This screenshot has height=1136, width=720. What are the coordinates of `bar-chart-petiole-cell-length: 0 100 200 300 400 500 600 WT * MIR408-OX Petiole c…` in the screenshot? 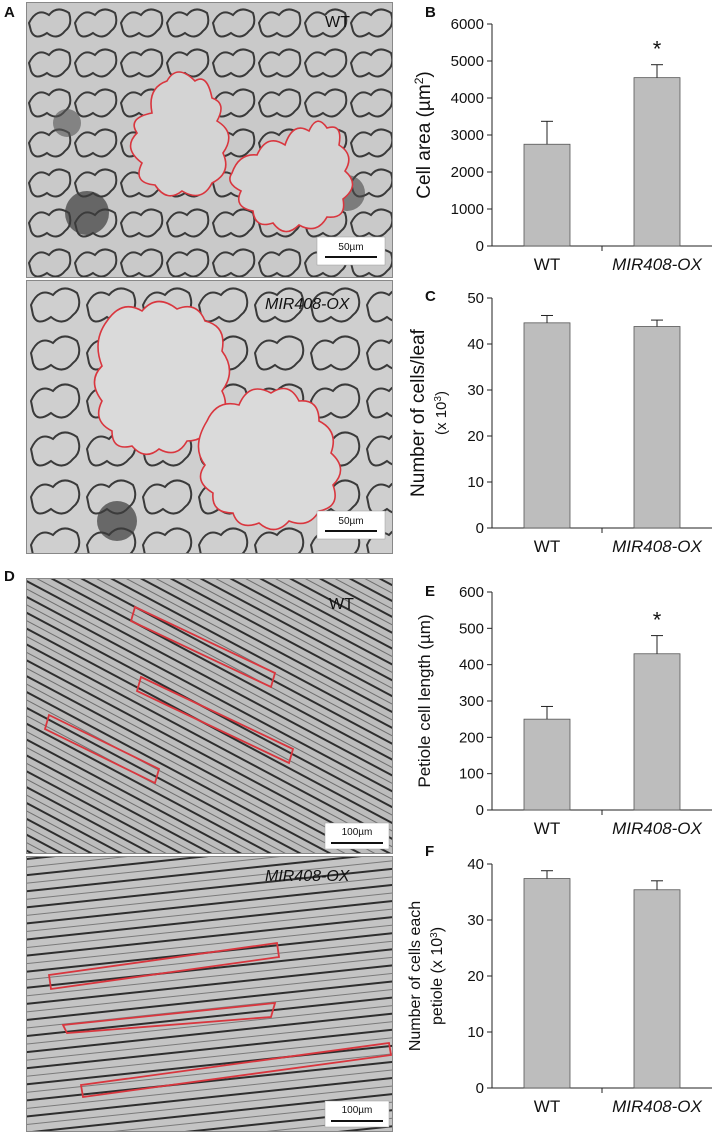 It's located at (563, 711).